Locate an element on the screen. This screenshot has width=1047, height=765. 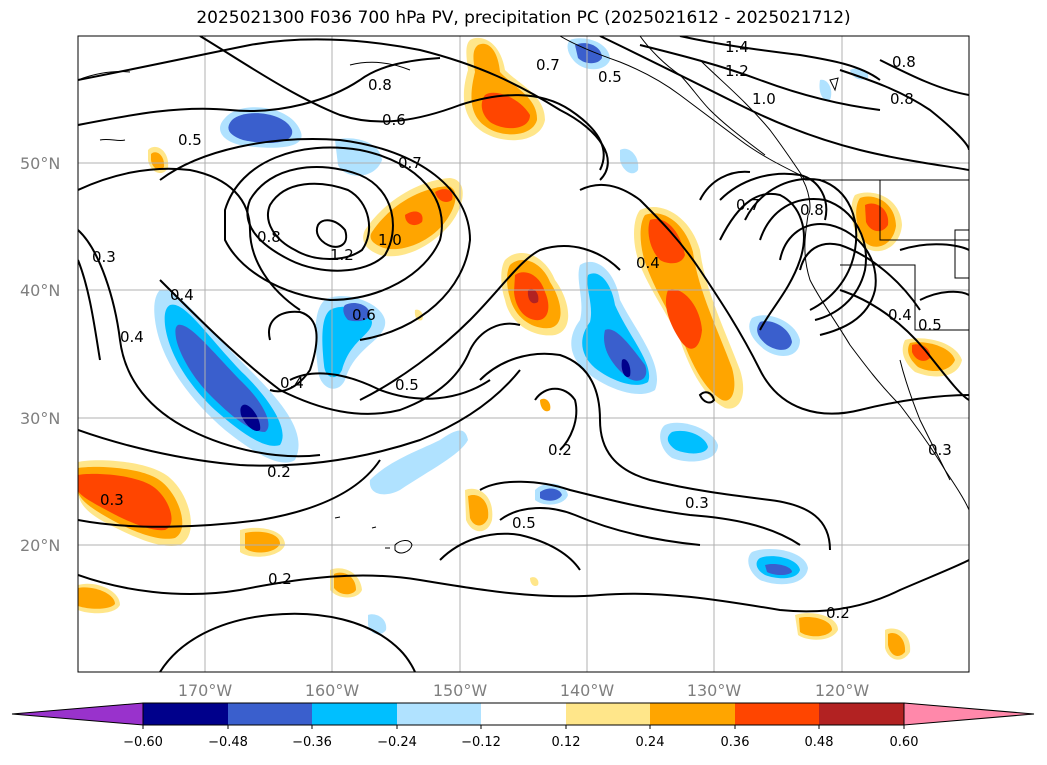
longitude-labels: 170°W 160°W 150°W 140°W 130°W 120°W is located at coordinates (524, 690).